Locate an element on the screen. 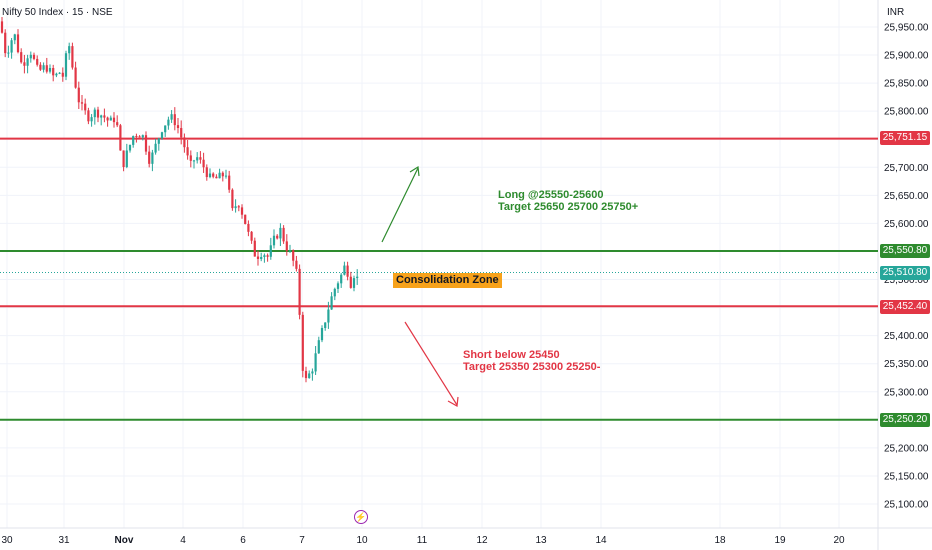 This screenshot has height=550, width=932. x-tick-label: 12 is located at coordinates (482, 540).